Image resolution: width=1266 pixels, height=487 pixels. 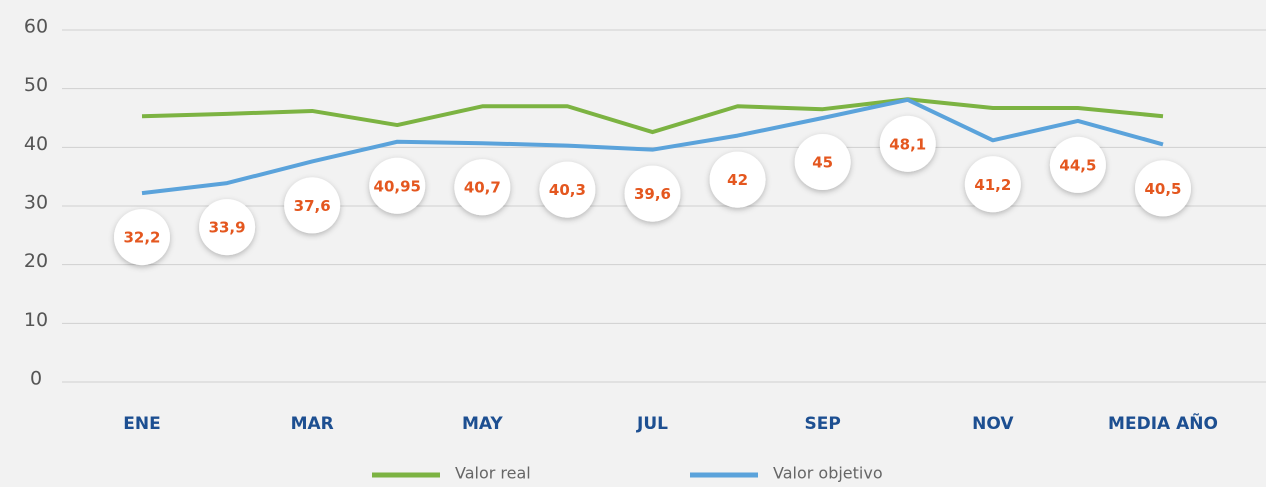 I want to click on y-tick-label: 60, so click(x=36, y=27).